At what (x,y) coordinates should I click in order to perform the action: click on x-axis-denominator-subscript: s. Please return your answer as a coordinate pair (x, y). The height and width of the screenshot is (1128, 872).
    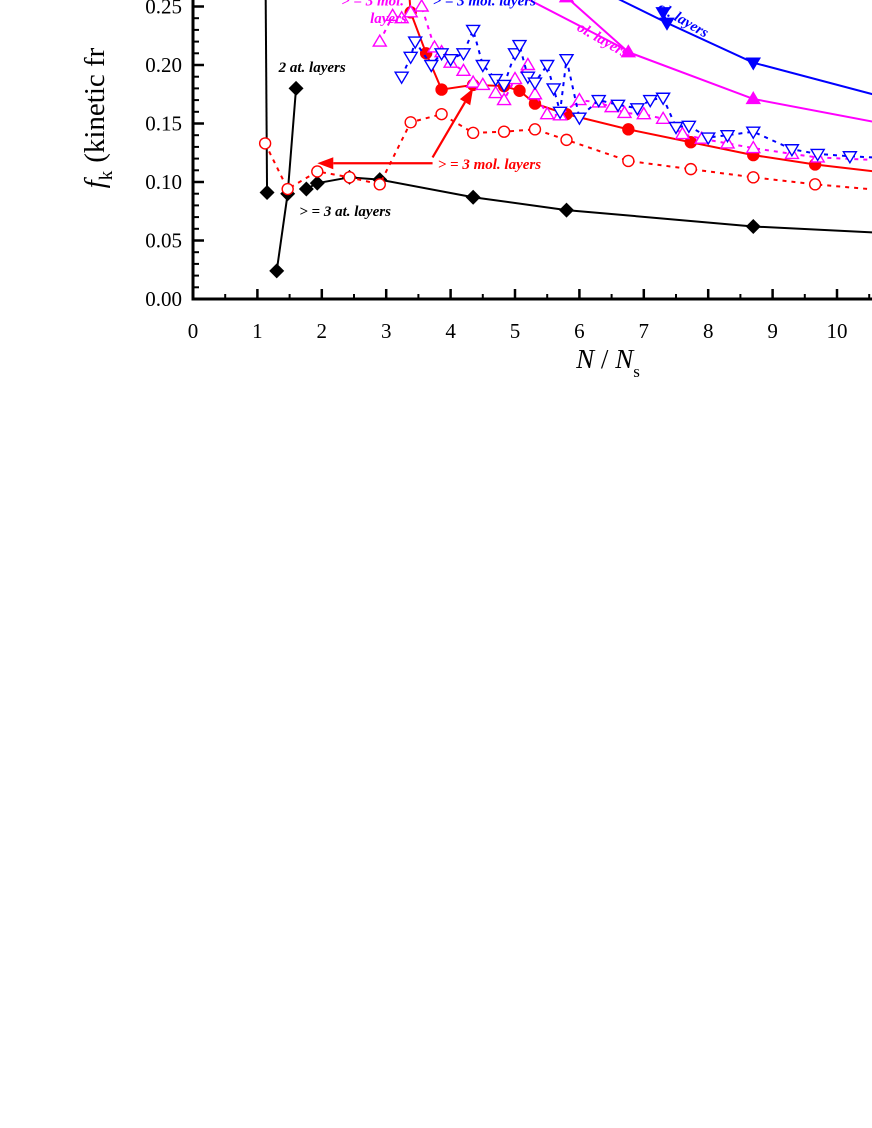
    Looking at the image, I should click on (636, 371).